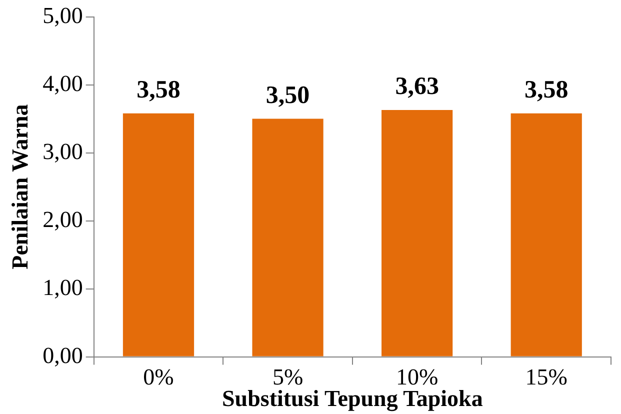  I want to click on x-tick-label: 15%, so click(546, 377).